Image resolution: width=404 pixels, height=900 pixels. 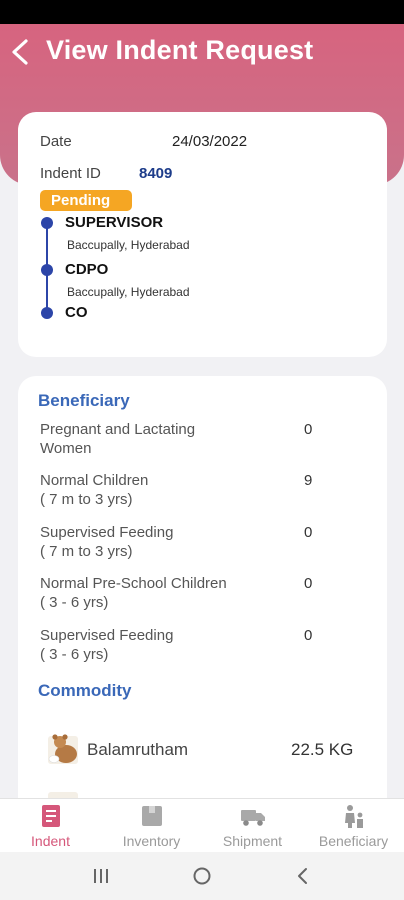 I want to click on indent-id-label: Indent ID, so click(x=70, y=173).